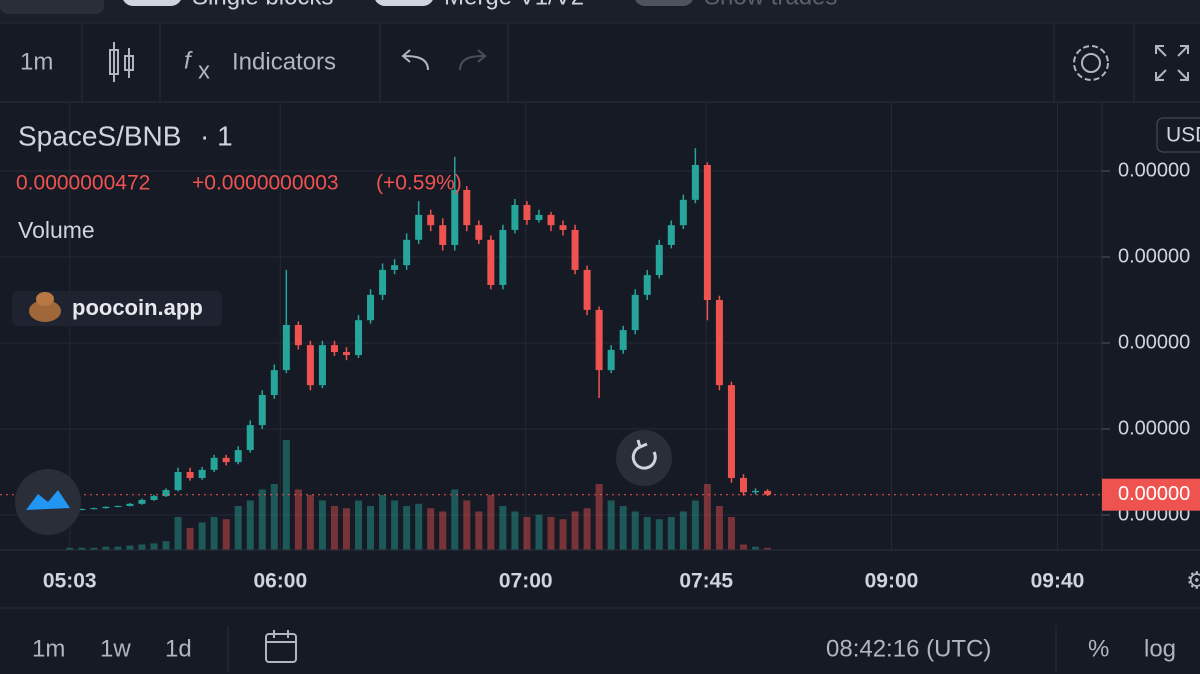  I want to click on search-box, so click(52, 7).